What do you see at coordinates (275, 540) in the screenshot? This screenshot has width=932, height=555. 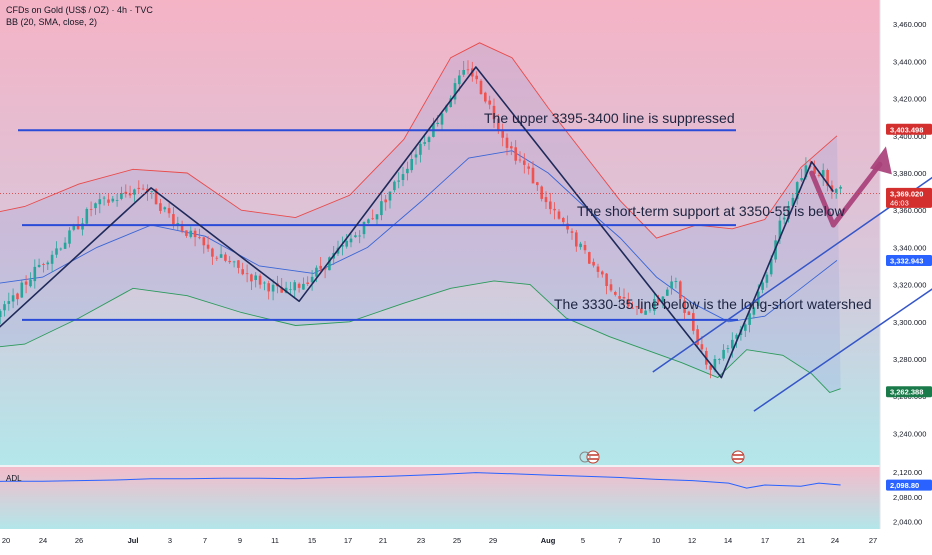 I see `time-tick-label: 11` at bounding box center [275, 540].